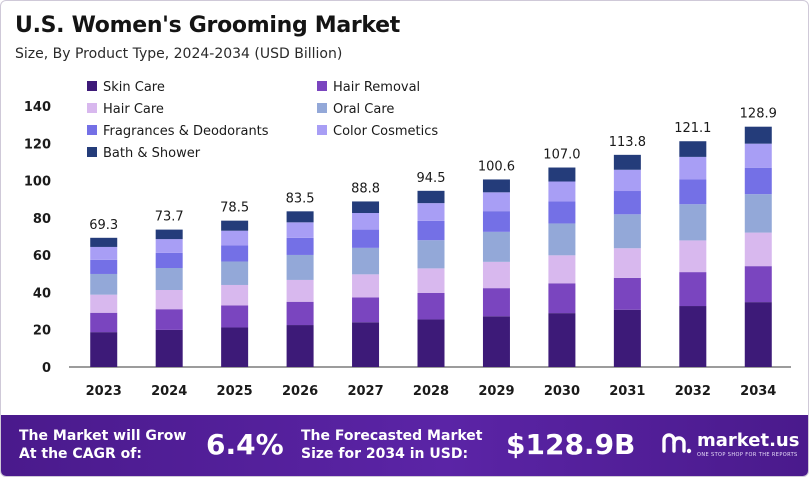  Describe the element at coordinates (46, 368) in the screenshot. I see `y-tick-label: 0` at that location.